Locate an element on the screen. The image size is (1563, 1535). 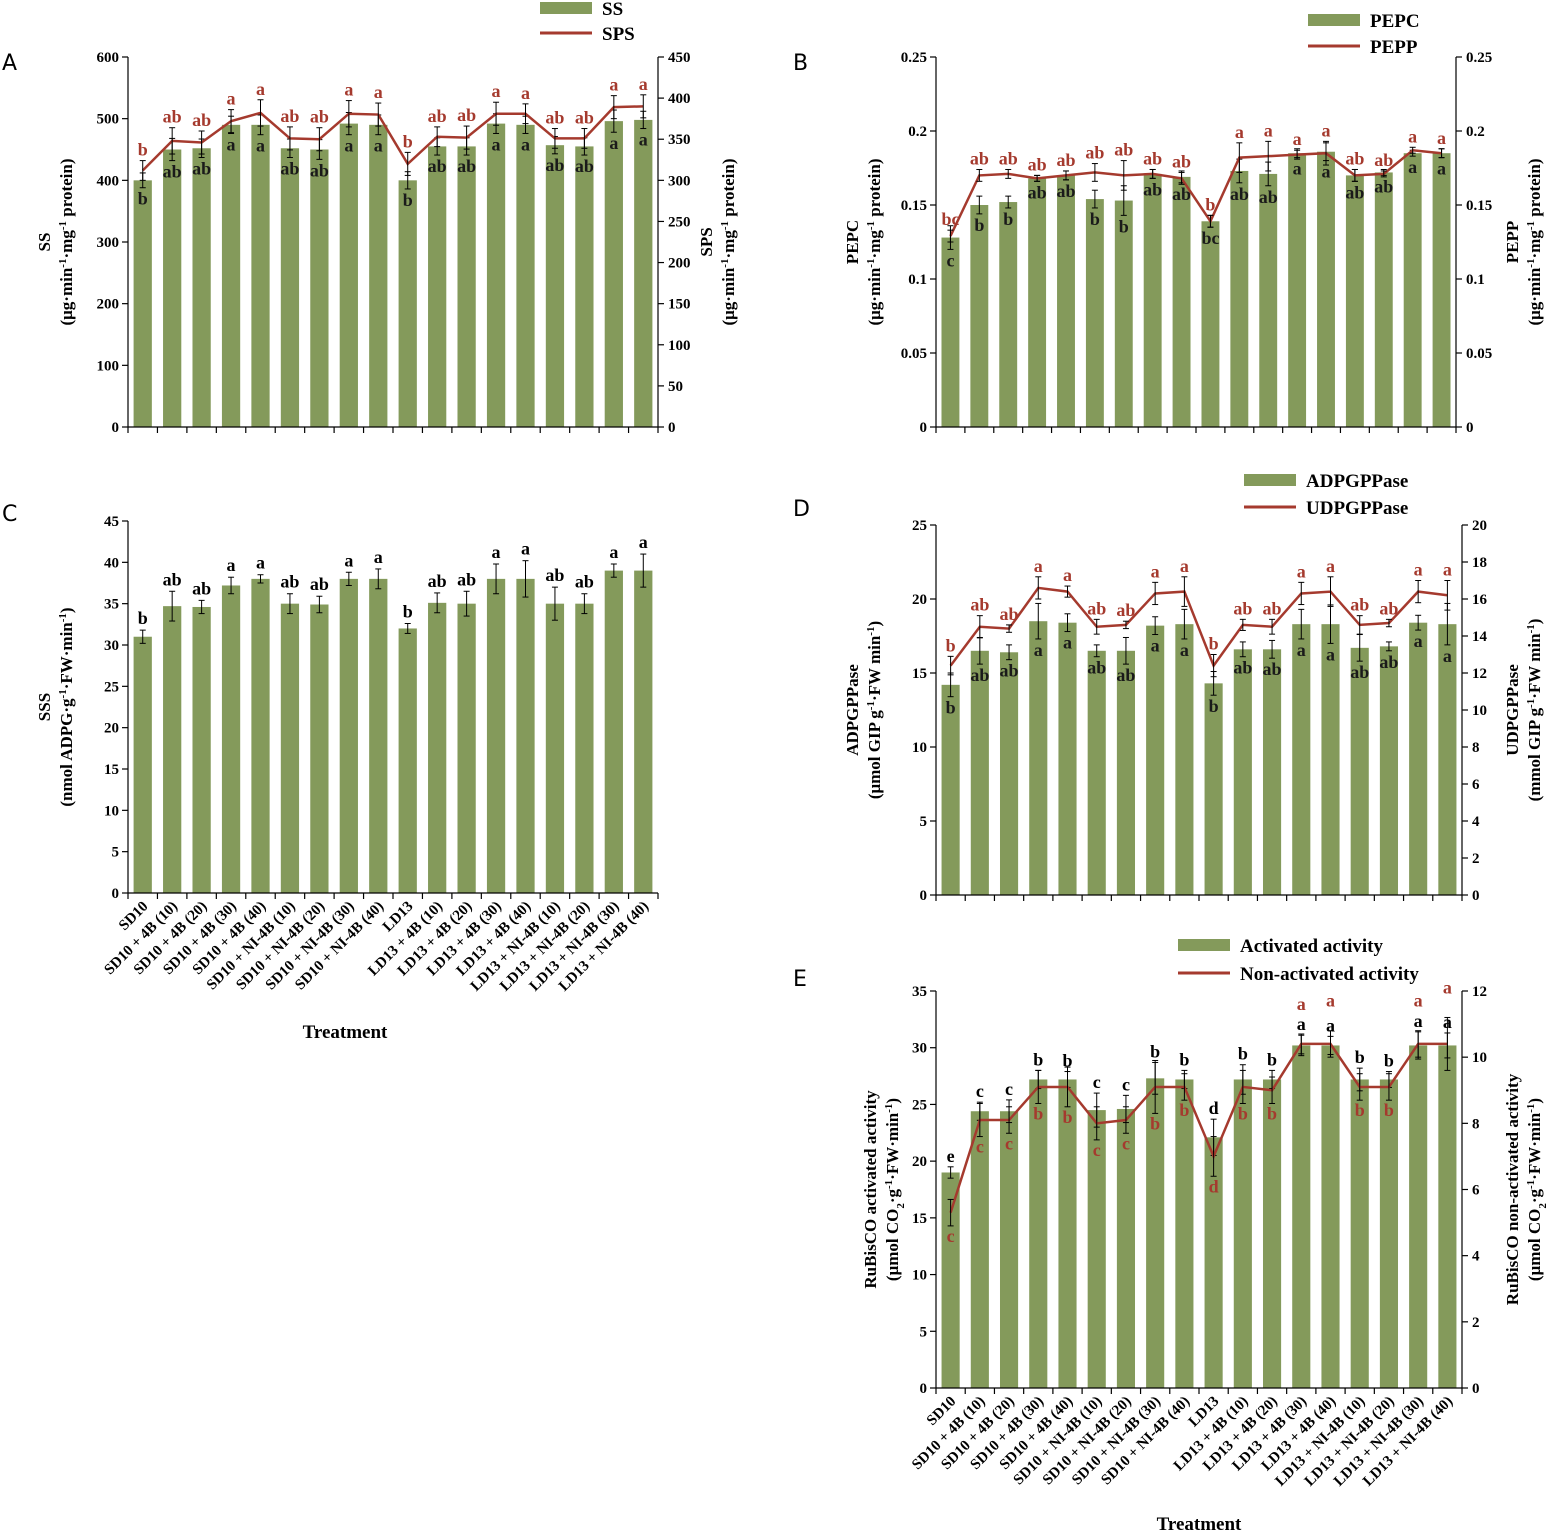
line-label-D-17: a is located at coordinates (1447, 570).